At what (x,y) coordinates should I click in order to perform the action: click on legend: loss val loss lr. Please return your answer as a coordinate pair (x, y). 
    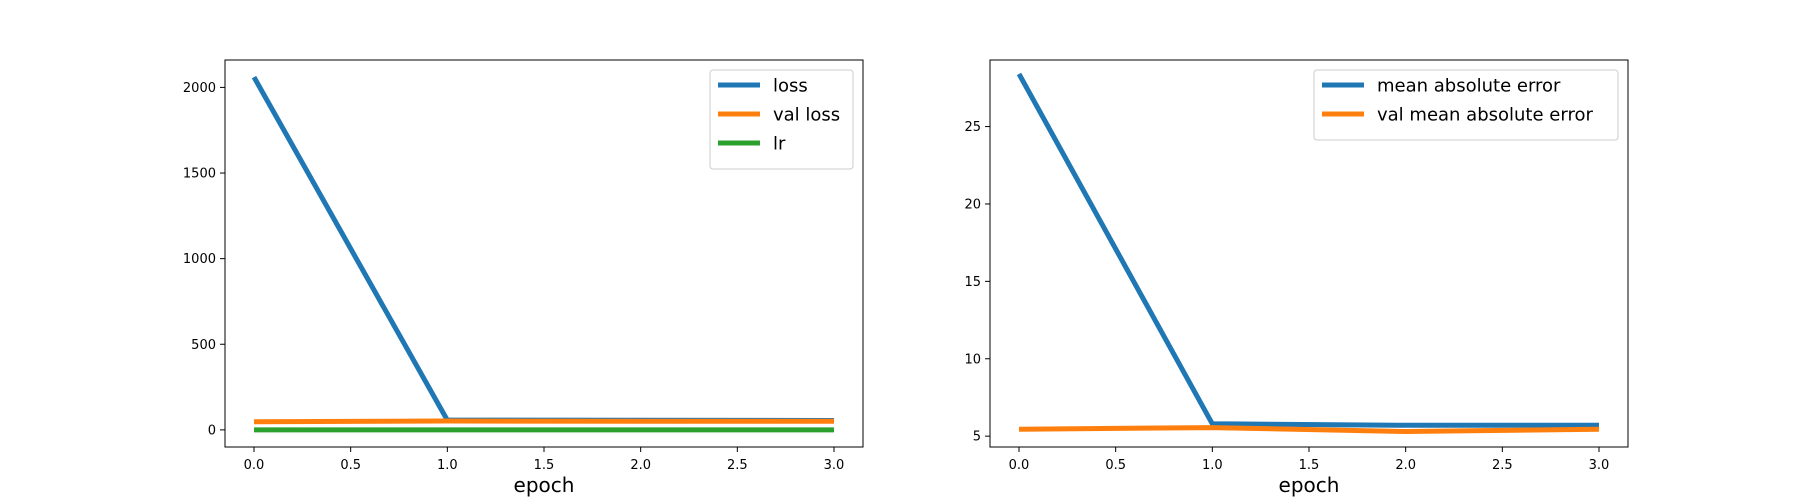
    Looking at the image, I should click on (781, 119).